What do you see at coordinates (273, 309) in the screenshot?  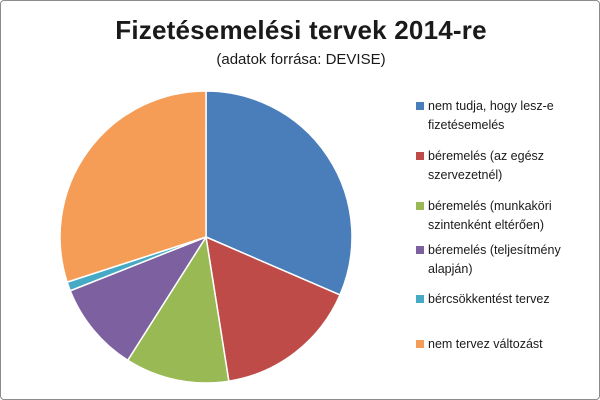 I see `pie-slice-raise-organization` at bounding box center [273, 309].